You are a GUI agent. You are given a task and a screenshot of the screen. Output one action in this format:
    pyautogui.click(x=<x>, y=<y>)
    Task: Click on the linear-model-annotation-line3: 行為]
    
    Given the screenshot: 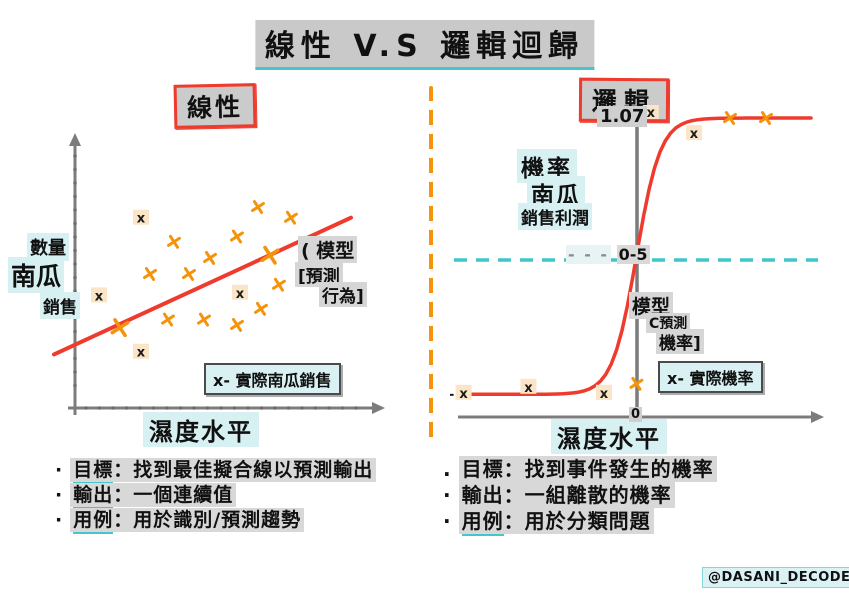 What is the action you would take?
    pyautogui.click(x=343, y=294)
    